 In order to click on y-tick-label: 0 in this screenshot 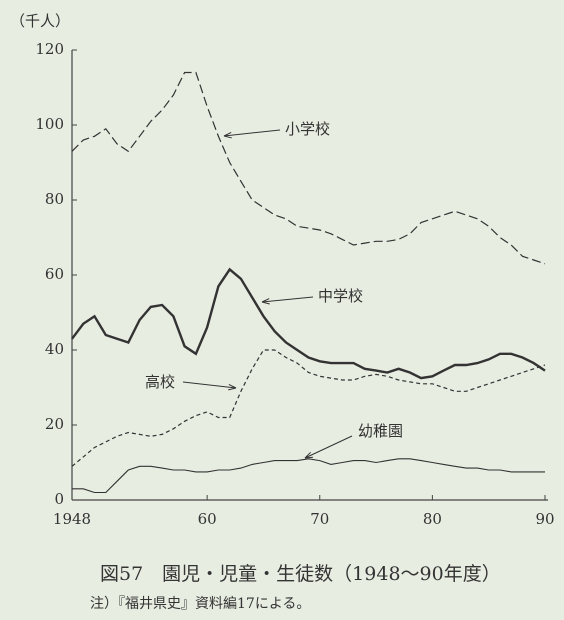, I will do `click(59, 499)`.